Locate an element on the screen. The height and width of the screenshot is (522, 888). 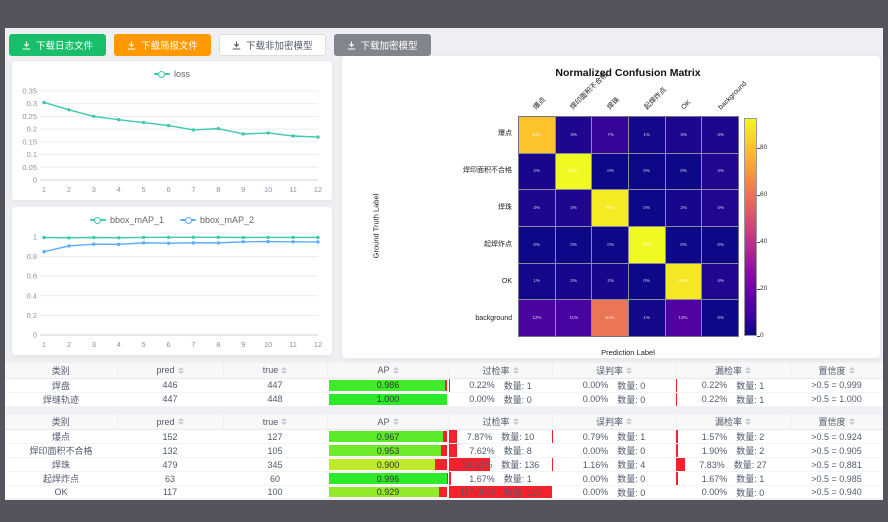
svg-text: 5 is located at coordinates (144, 344).